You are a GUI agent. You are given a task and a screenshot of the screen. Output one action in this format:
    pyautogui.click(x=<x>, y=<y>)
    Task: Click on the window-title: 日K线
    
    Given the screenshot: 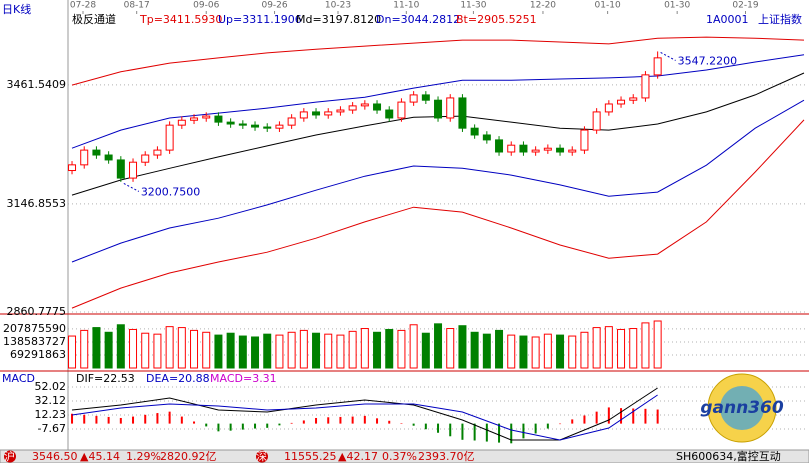 What is the action you would take?
    pyautogui.click(x=16, y=9)
    